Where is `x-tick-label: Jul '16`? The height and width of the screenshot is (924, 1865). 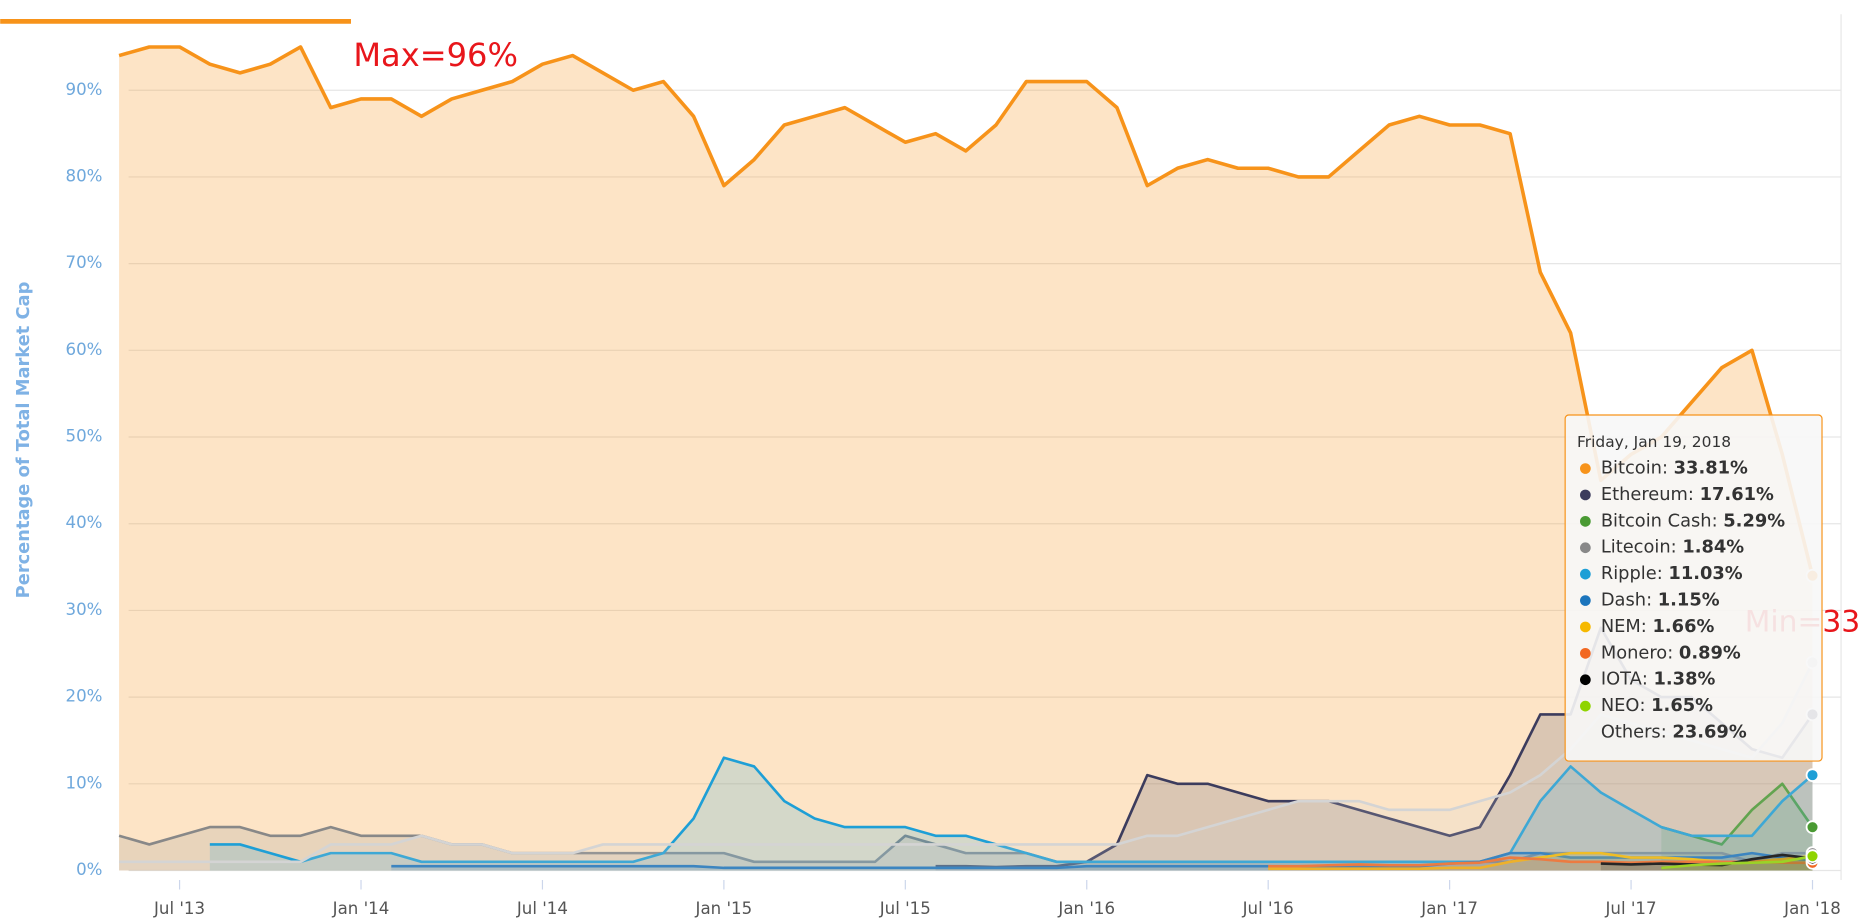
x-tick-label: Jul '16 is located at coordinates (1268, 908).